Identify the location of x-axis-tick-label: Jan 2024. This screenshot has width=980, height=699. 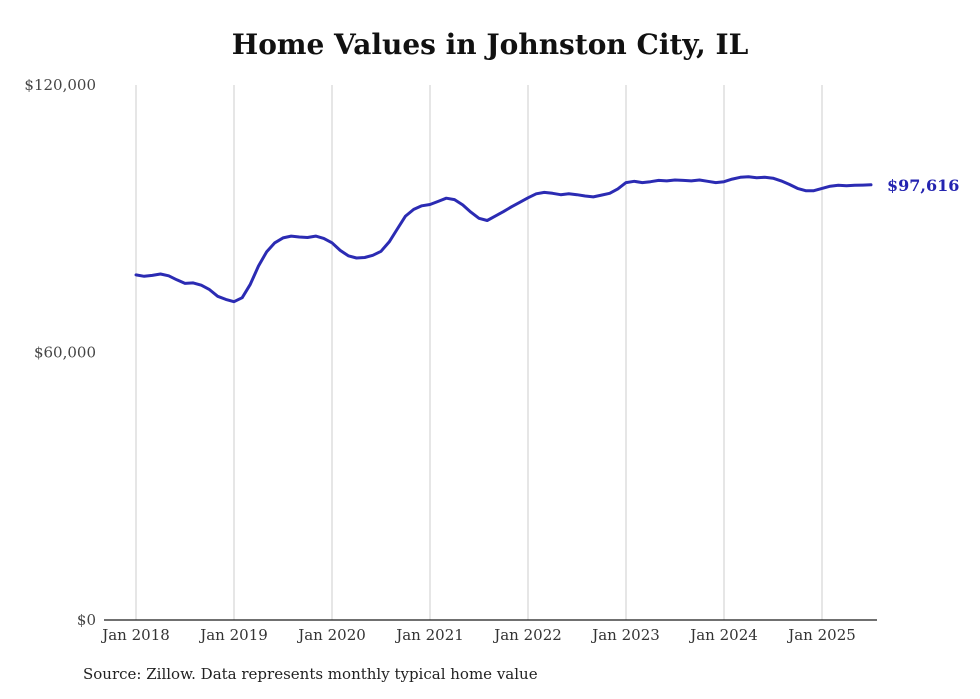
(723, 635).